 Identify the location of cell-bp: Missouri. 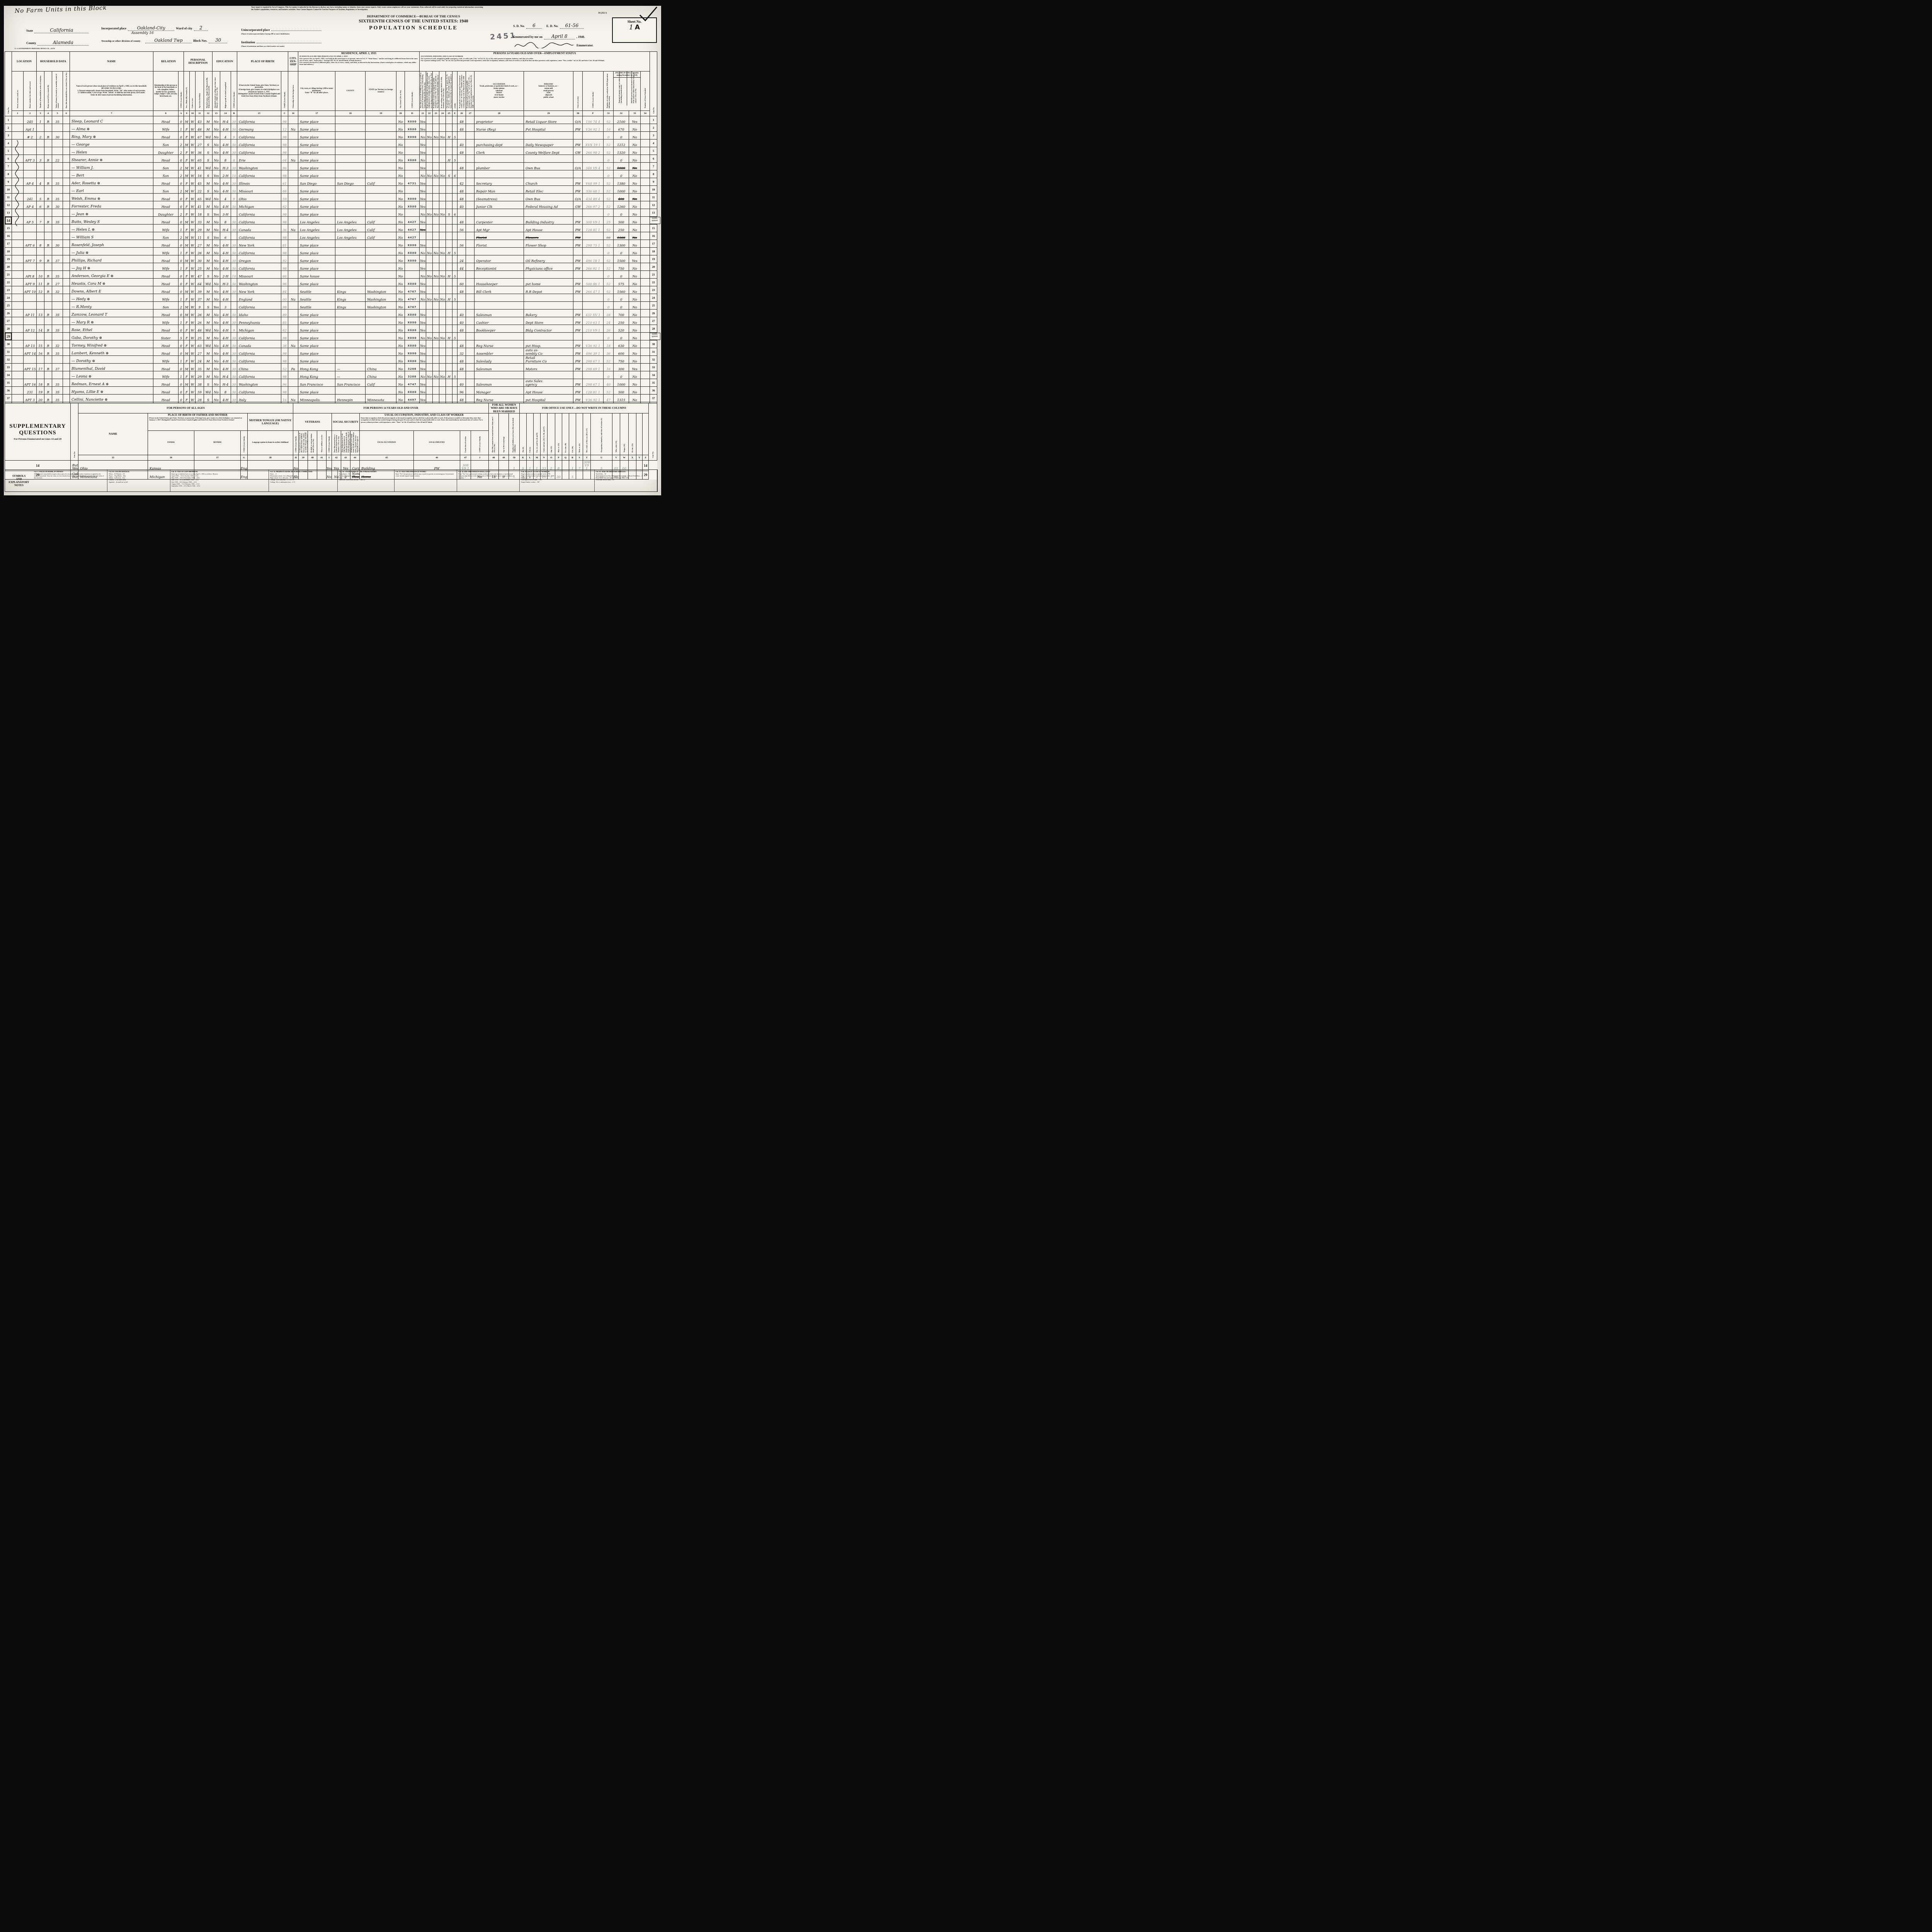
(259, 190).